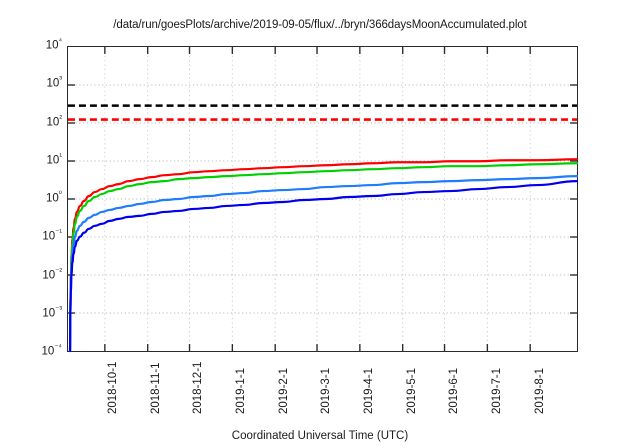 The height and width of the screenshot is (448, 640). What do you see at coordinates (326, 390) in the screenshot?
I see `x-tick-label: 2019-3-1` at bounding box center [326, 390].